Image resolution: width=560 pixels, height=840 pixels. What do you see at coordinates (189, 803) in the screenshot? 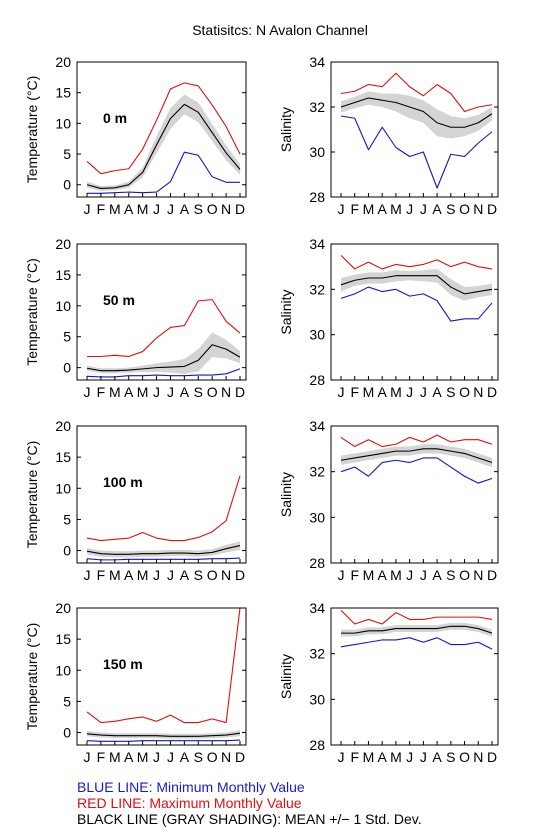
I see `legend-max-line: RED LINE: Maximum Monthly Value` at bounding box center [189, 803].